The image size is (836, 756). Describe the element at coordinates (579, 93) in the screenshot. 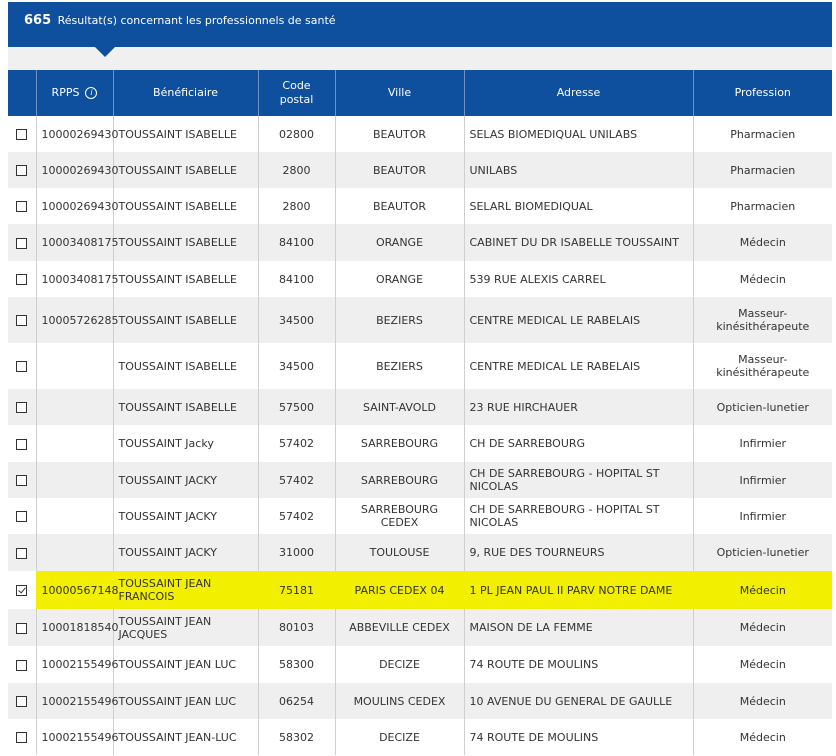

I see `header-adresse: Adresse` at that location.